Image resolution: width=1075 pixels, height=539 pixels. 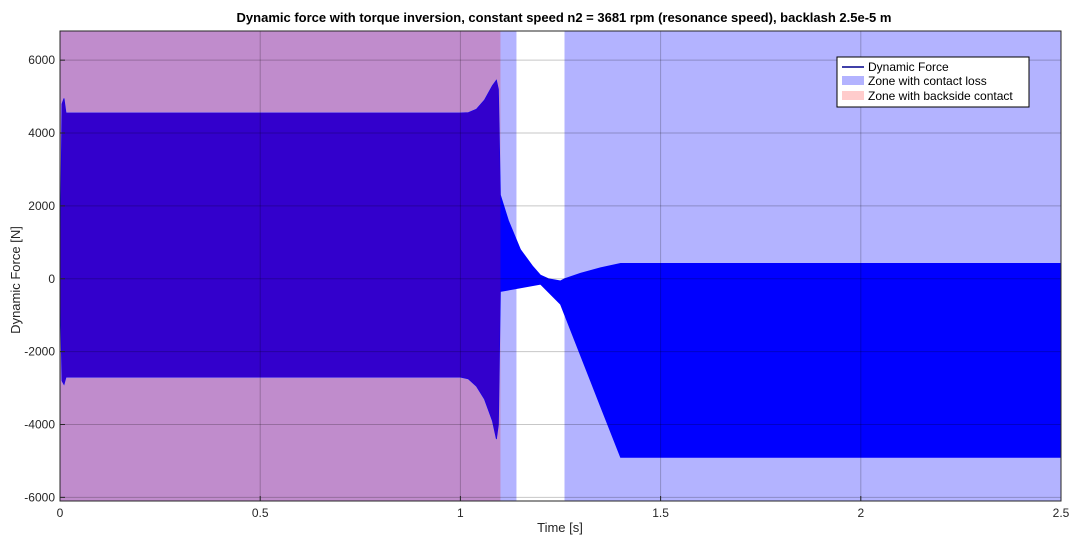 I want to click on legend-swatch-contact-loss, so click(x=853, y=80).